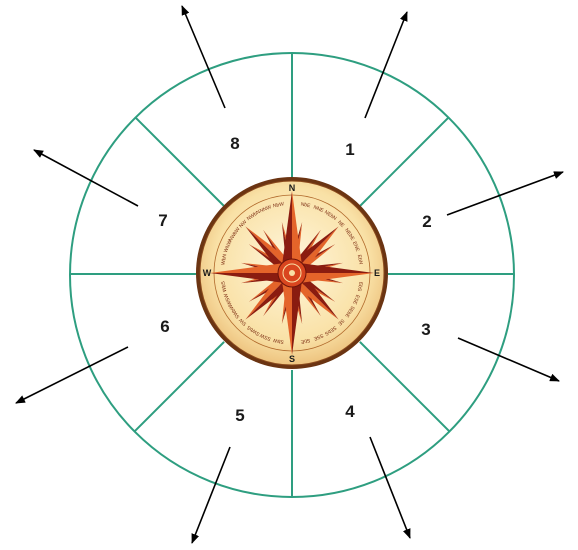  I want to click on sector-label-4: 4, so click(350, 411).